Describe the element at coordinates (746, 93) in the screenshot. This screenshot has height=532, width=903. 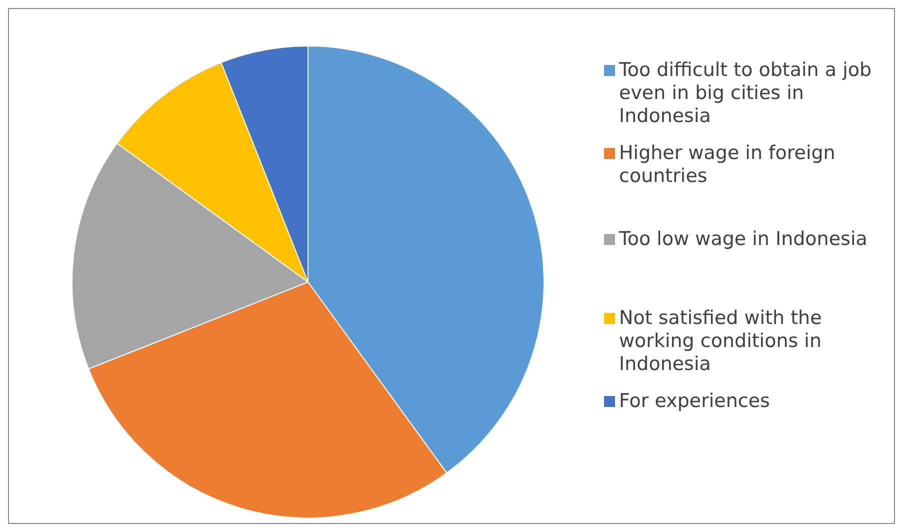
I see `legend-label: Too difficult to obtain a job even in big cities in Indonesia` at that location.